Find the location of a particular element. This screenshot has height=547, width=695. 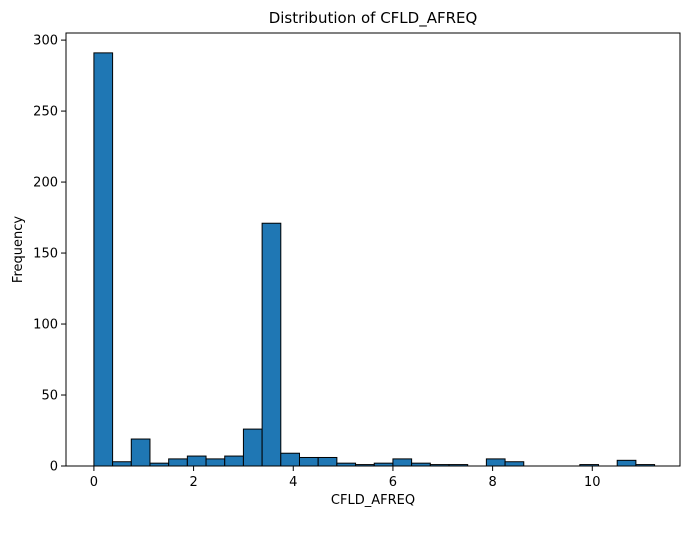

x-tick-label: 6 is located at coordinates (393, 482).